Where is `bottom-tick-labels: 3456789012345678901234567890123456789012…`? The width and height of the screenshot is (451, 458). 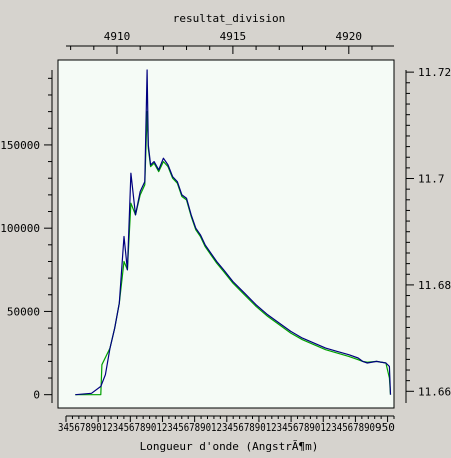
bottom-tick-labels: 3456789012345678901234567890123456789012… is located at coordinates (216, 427).